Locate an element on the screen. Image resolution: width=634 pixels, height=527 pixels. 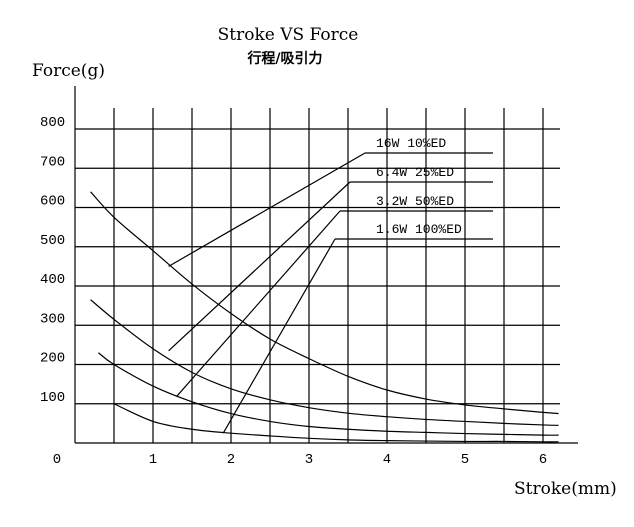
chart-subtitle: 行程/吸引力 is located at coordinates (284, 58).